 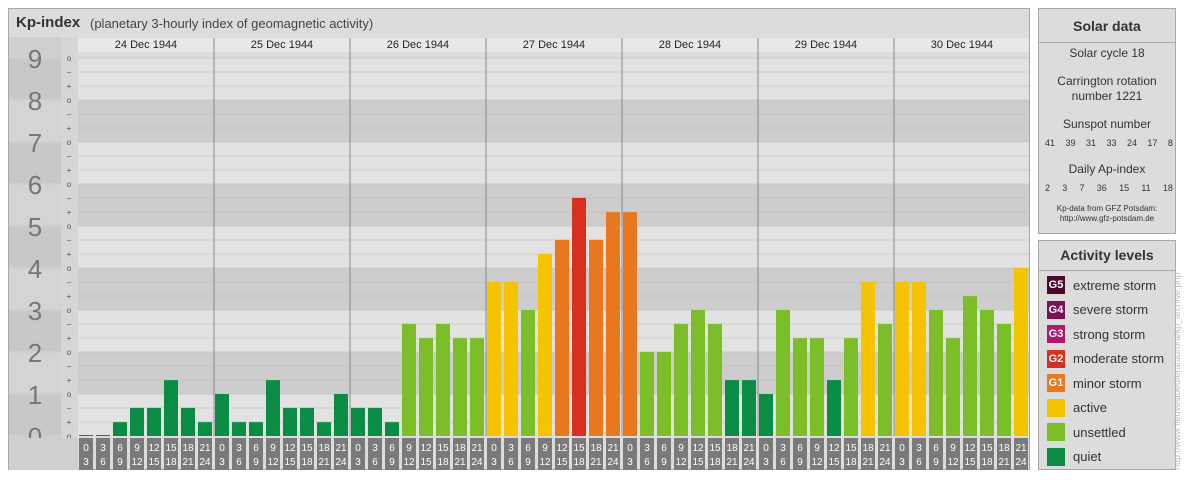 I want to click on hour-start-label: 0, so click(x=902, y=448).